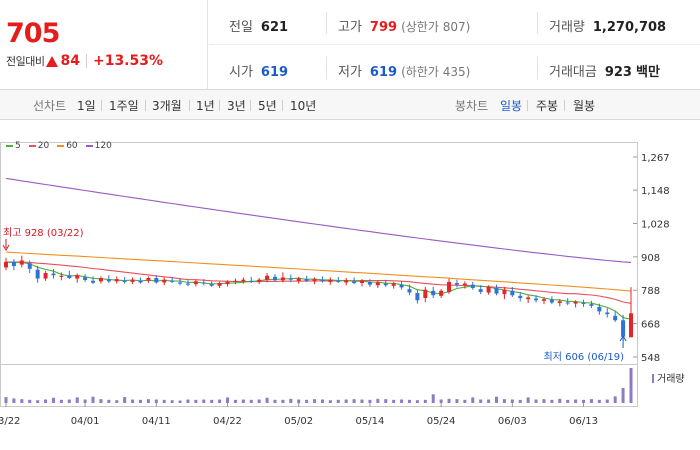  Describe the element at coordinates (650, 258) in the screenshot. I see `y-tick-label: 908` at that location.